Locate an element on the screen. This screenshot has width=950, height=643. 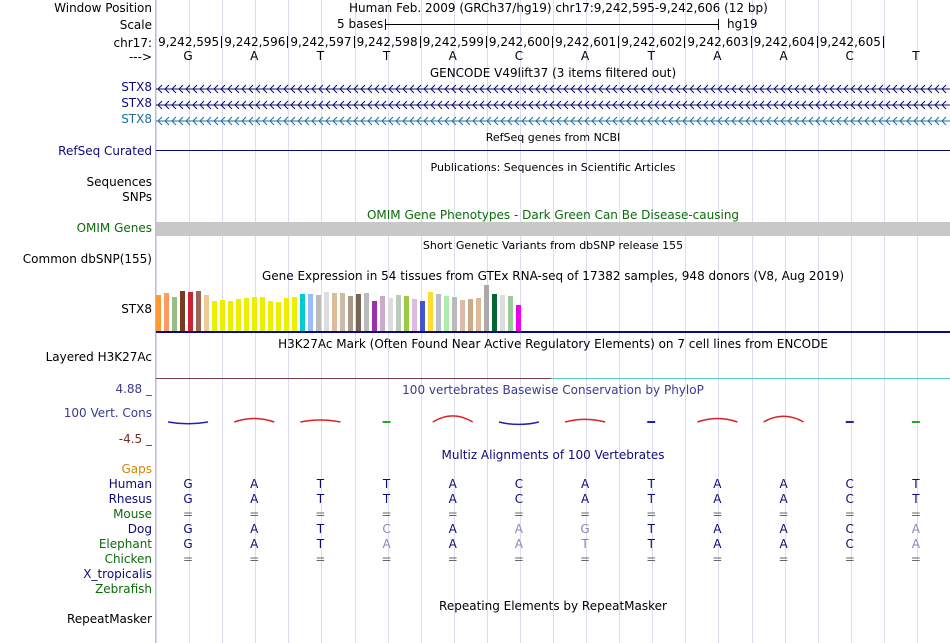
gtex-stx8-label: STX8 is located at coordinates (136, 309).